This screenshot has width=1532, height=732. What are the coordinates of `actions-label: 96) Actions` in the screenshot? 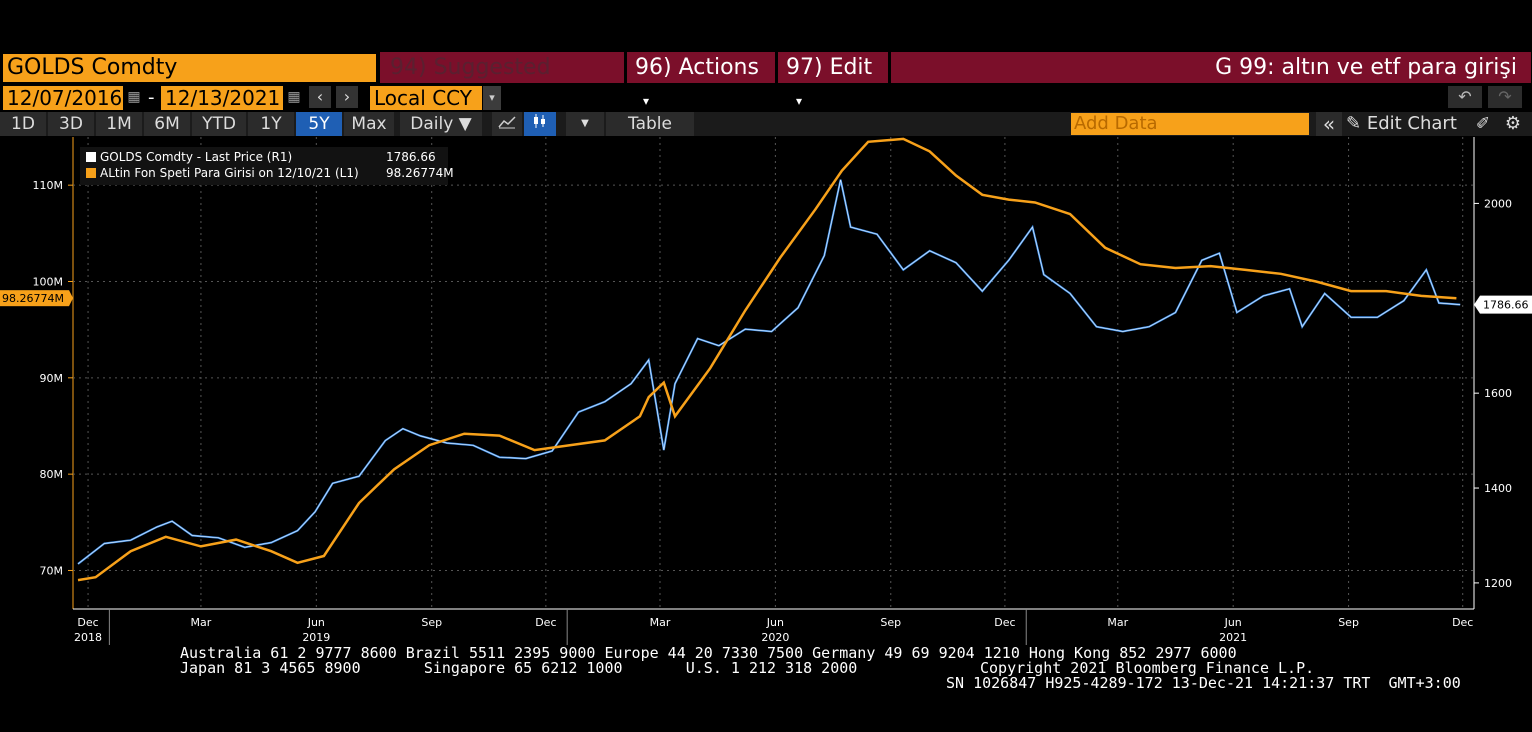 It's located at (697, 67).